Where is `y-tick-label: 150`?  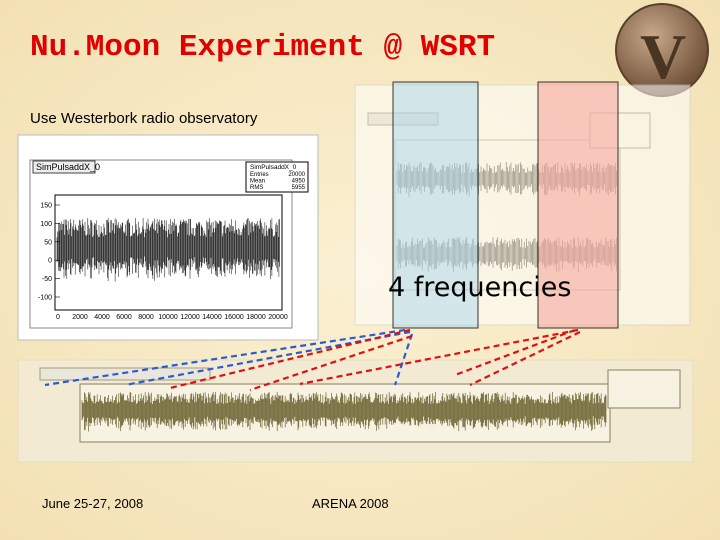 y-tick-label: 150 is located at coordinates (46, 206).